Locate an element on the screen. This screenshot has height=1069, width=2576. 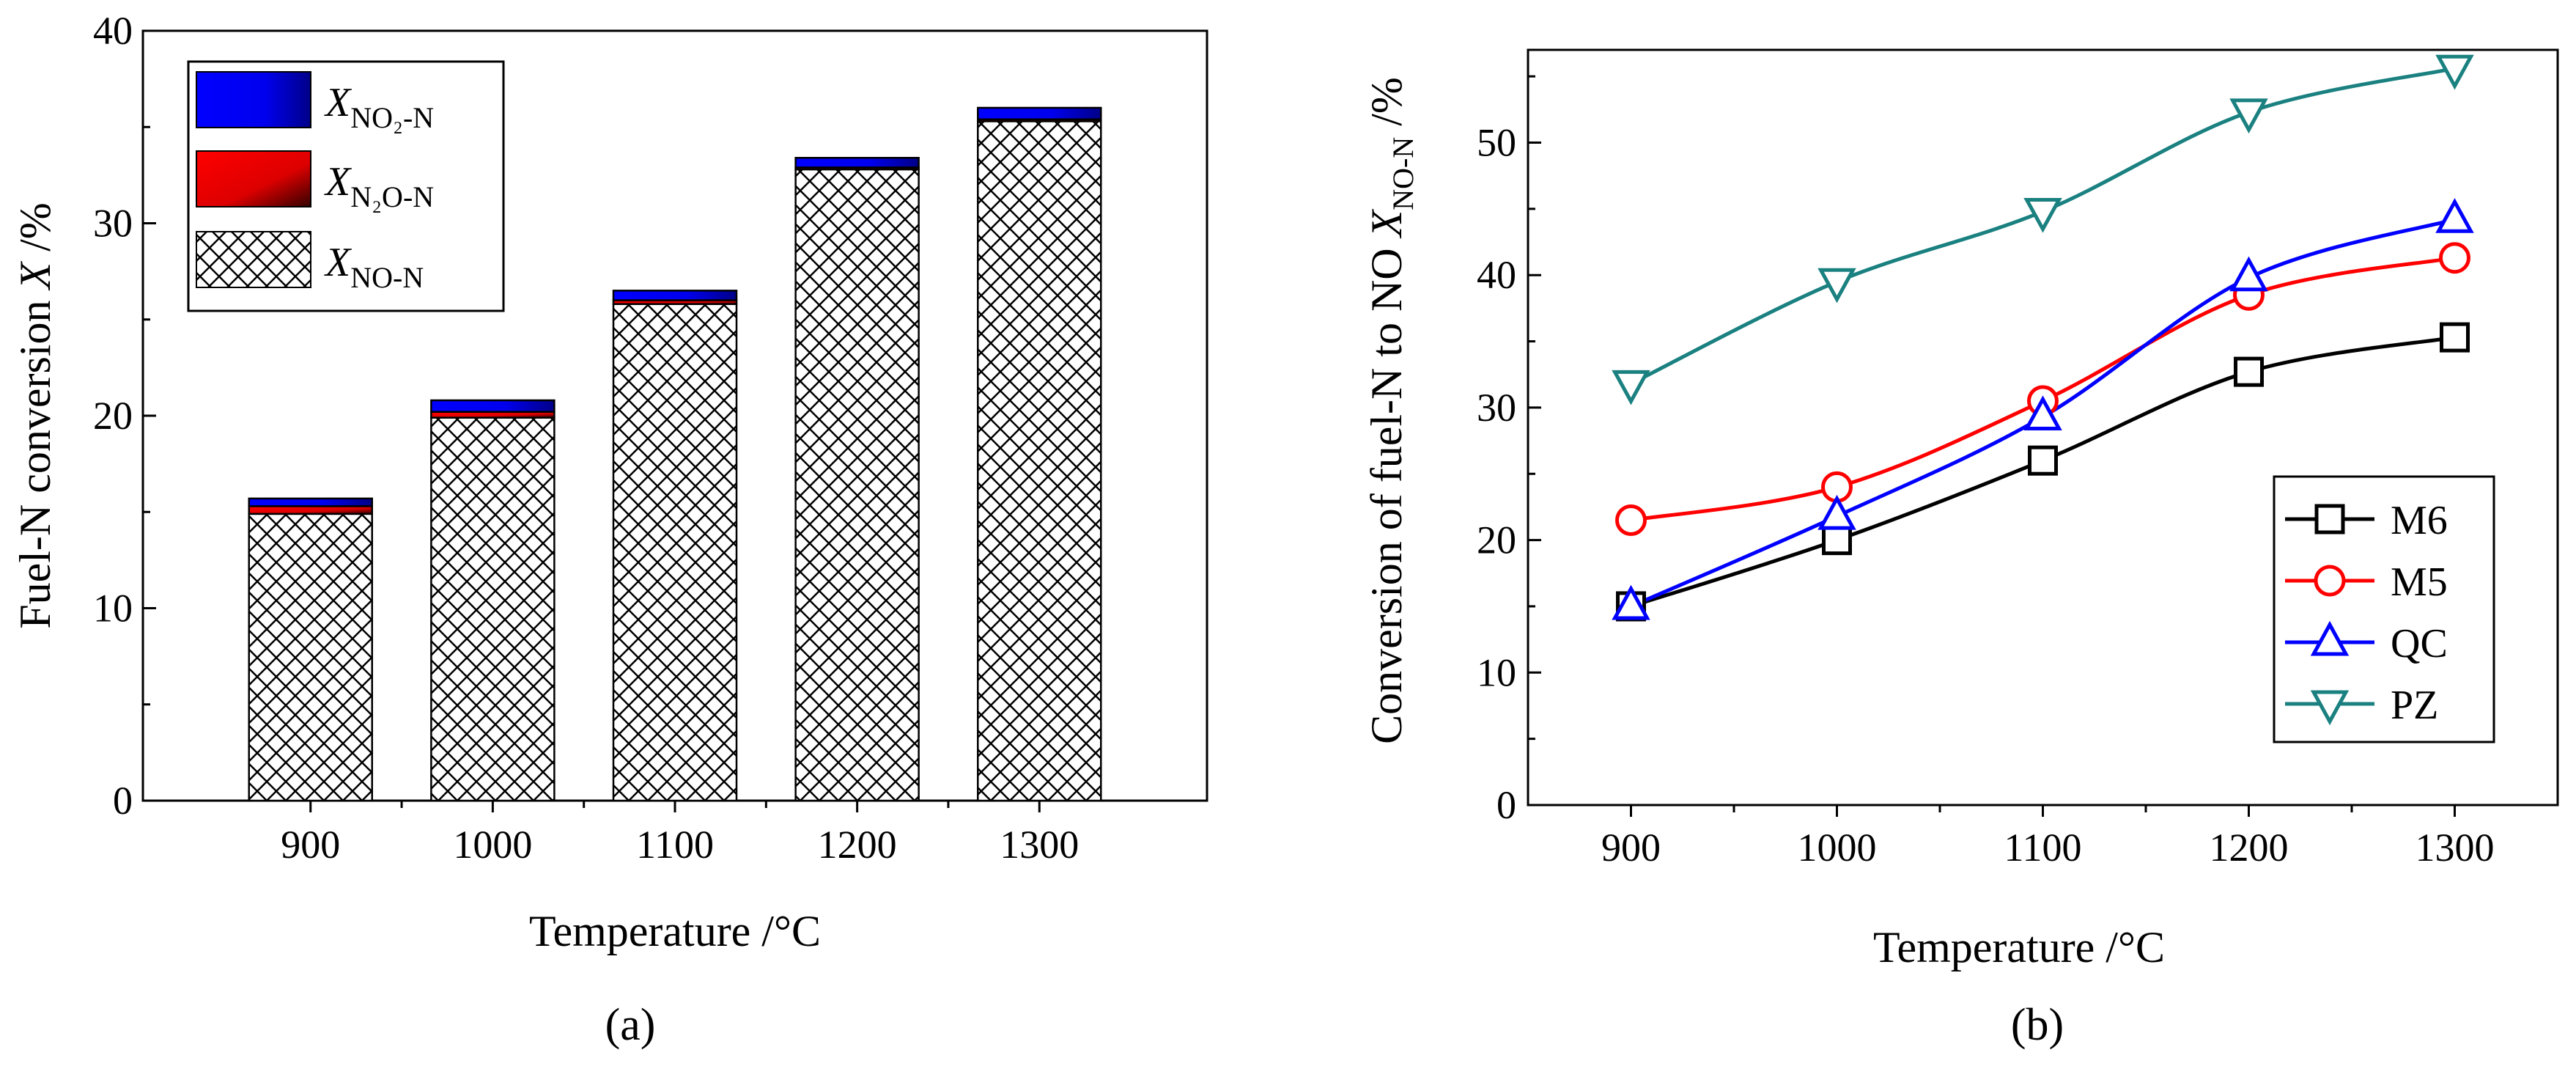
legend-marker-m5 is located at coordinates (2330, 581).